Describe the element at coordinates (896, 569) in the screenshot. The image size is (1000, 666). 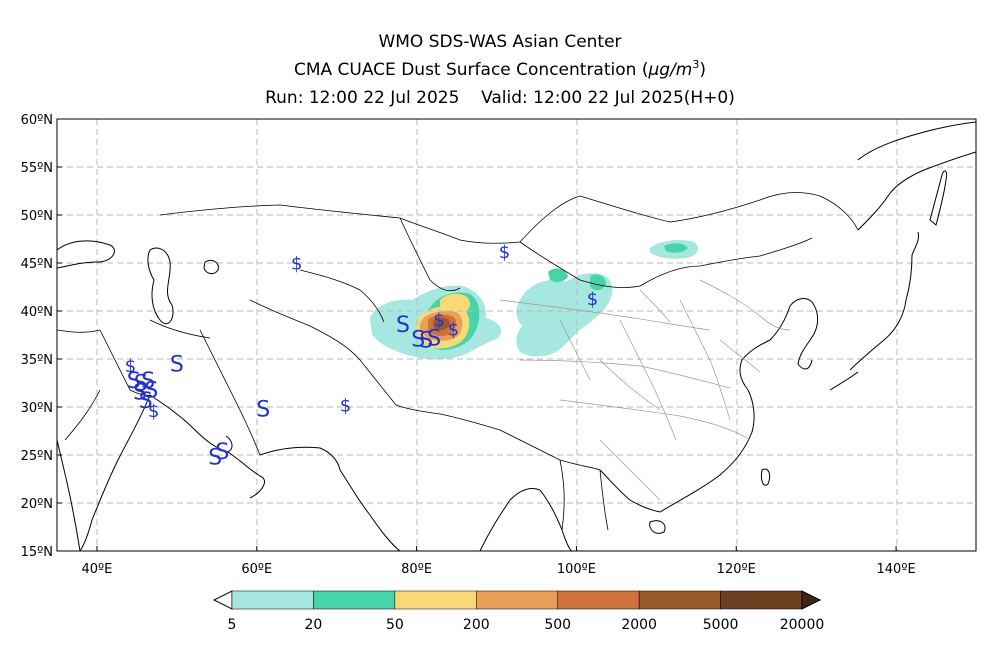
I see `lon-label: 140ºE` at that location.